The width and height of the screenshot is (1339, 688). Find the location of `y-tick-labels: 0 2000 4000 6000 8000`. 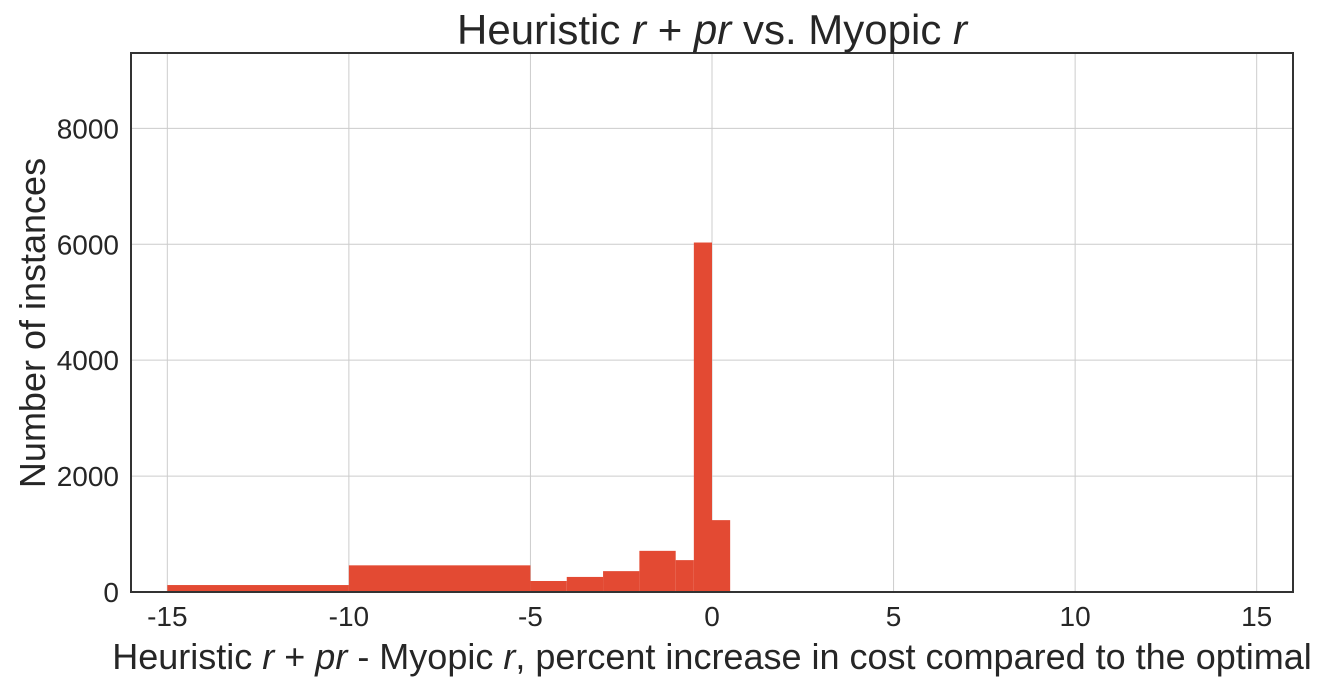

y-tick-labels: 0 2000 4000 6000 8000 is located at coordinates (88, 360).